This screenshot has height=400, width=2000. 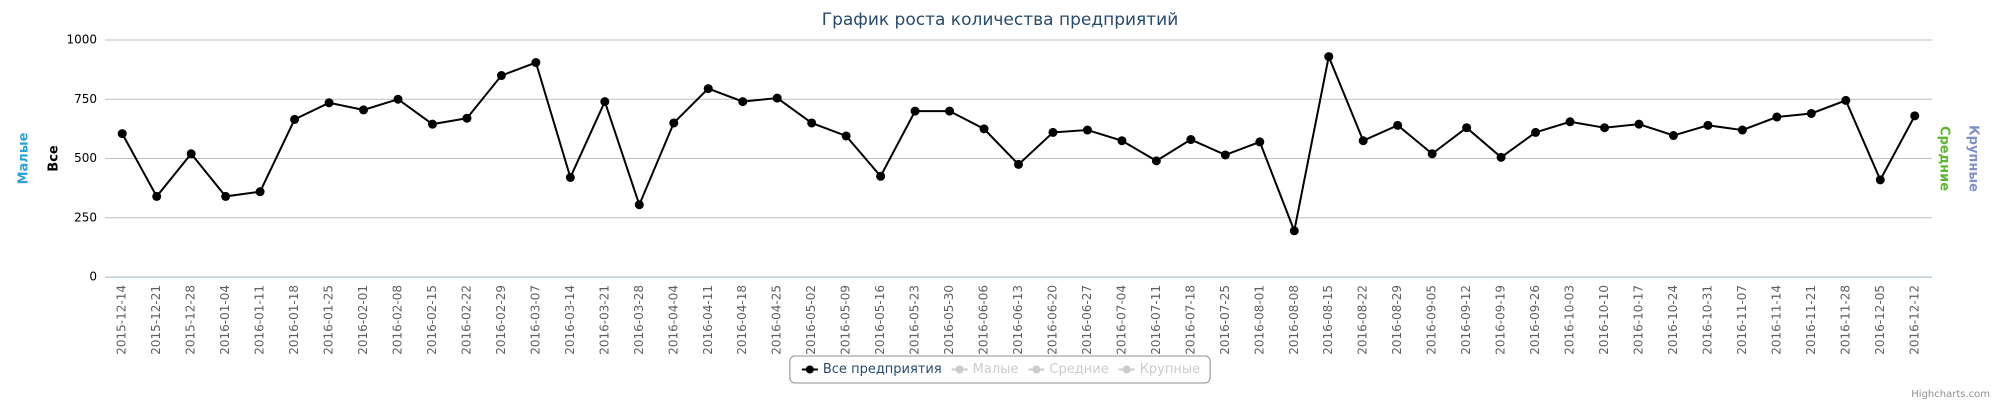 I want to click on x-tick-label: 2016-03-28, so click(x=639, y=320).